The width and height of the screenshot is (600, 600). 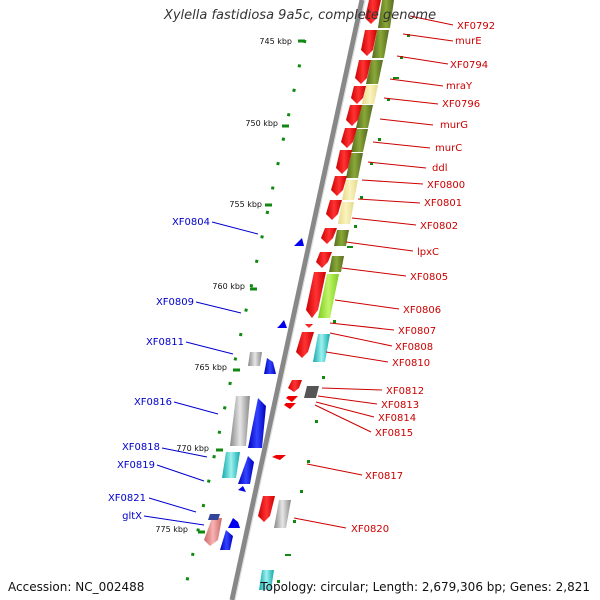 What do you see at coordinates (153, 402) in the screenshot?
I see `gene-label-XF0816: XF0816` at bounding box center [153, 402].